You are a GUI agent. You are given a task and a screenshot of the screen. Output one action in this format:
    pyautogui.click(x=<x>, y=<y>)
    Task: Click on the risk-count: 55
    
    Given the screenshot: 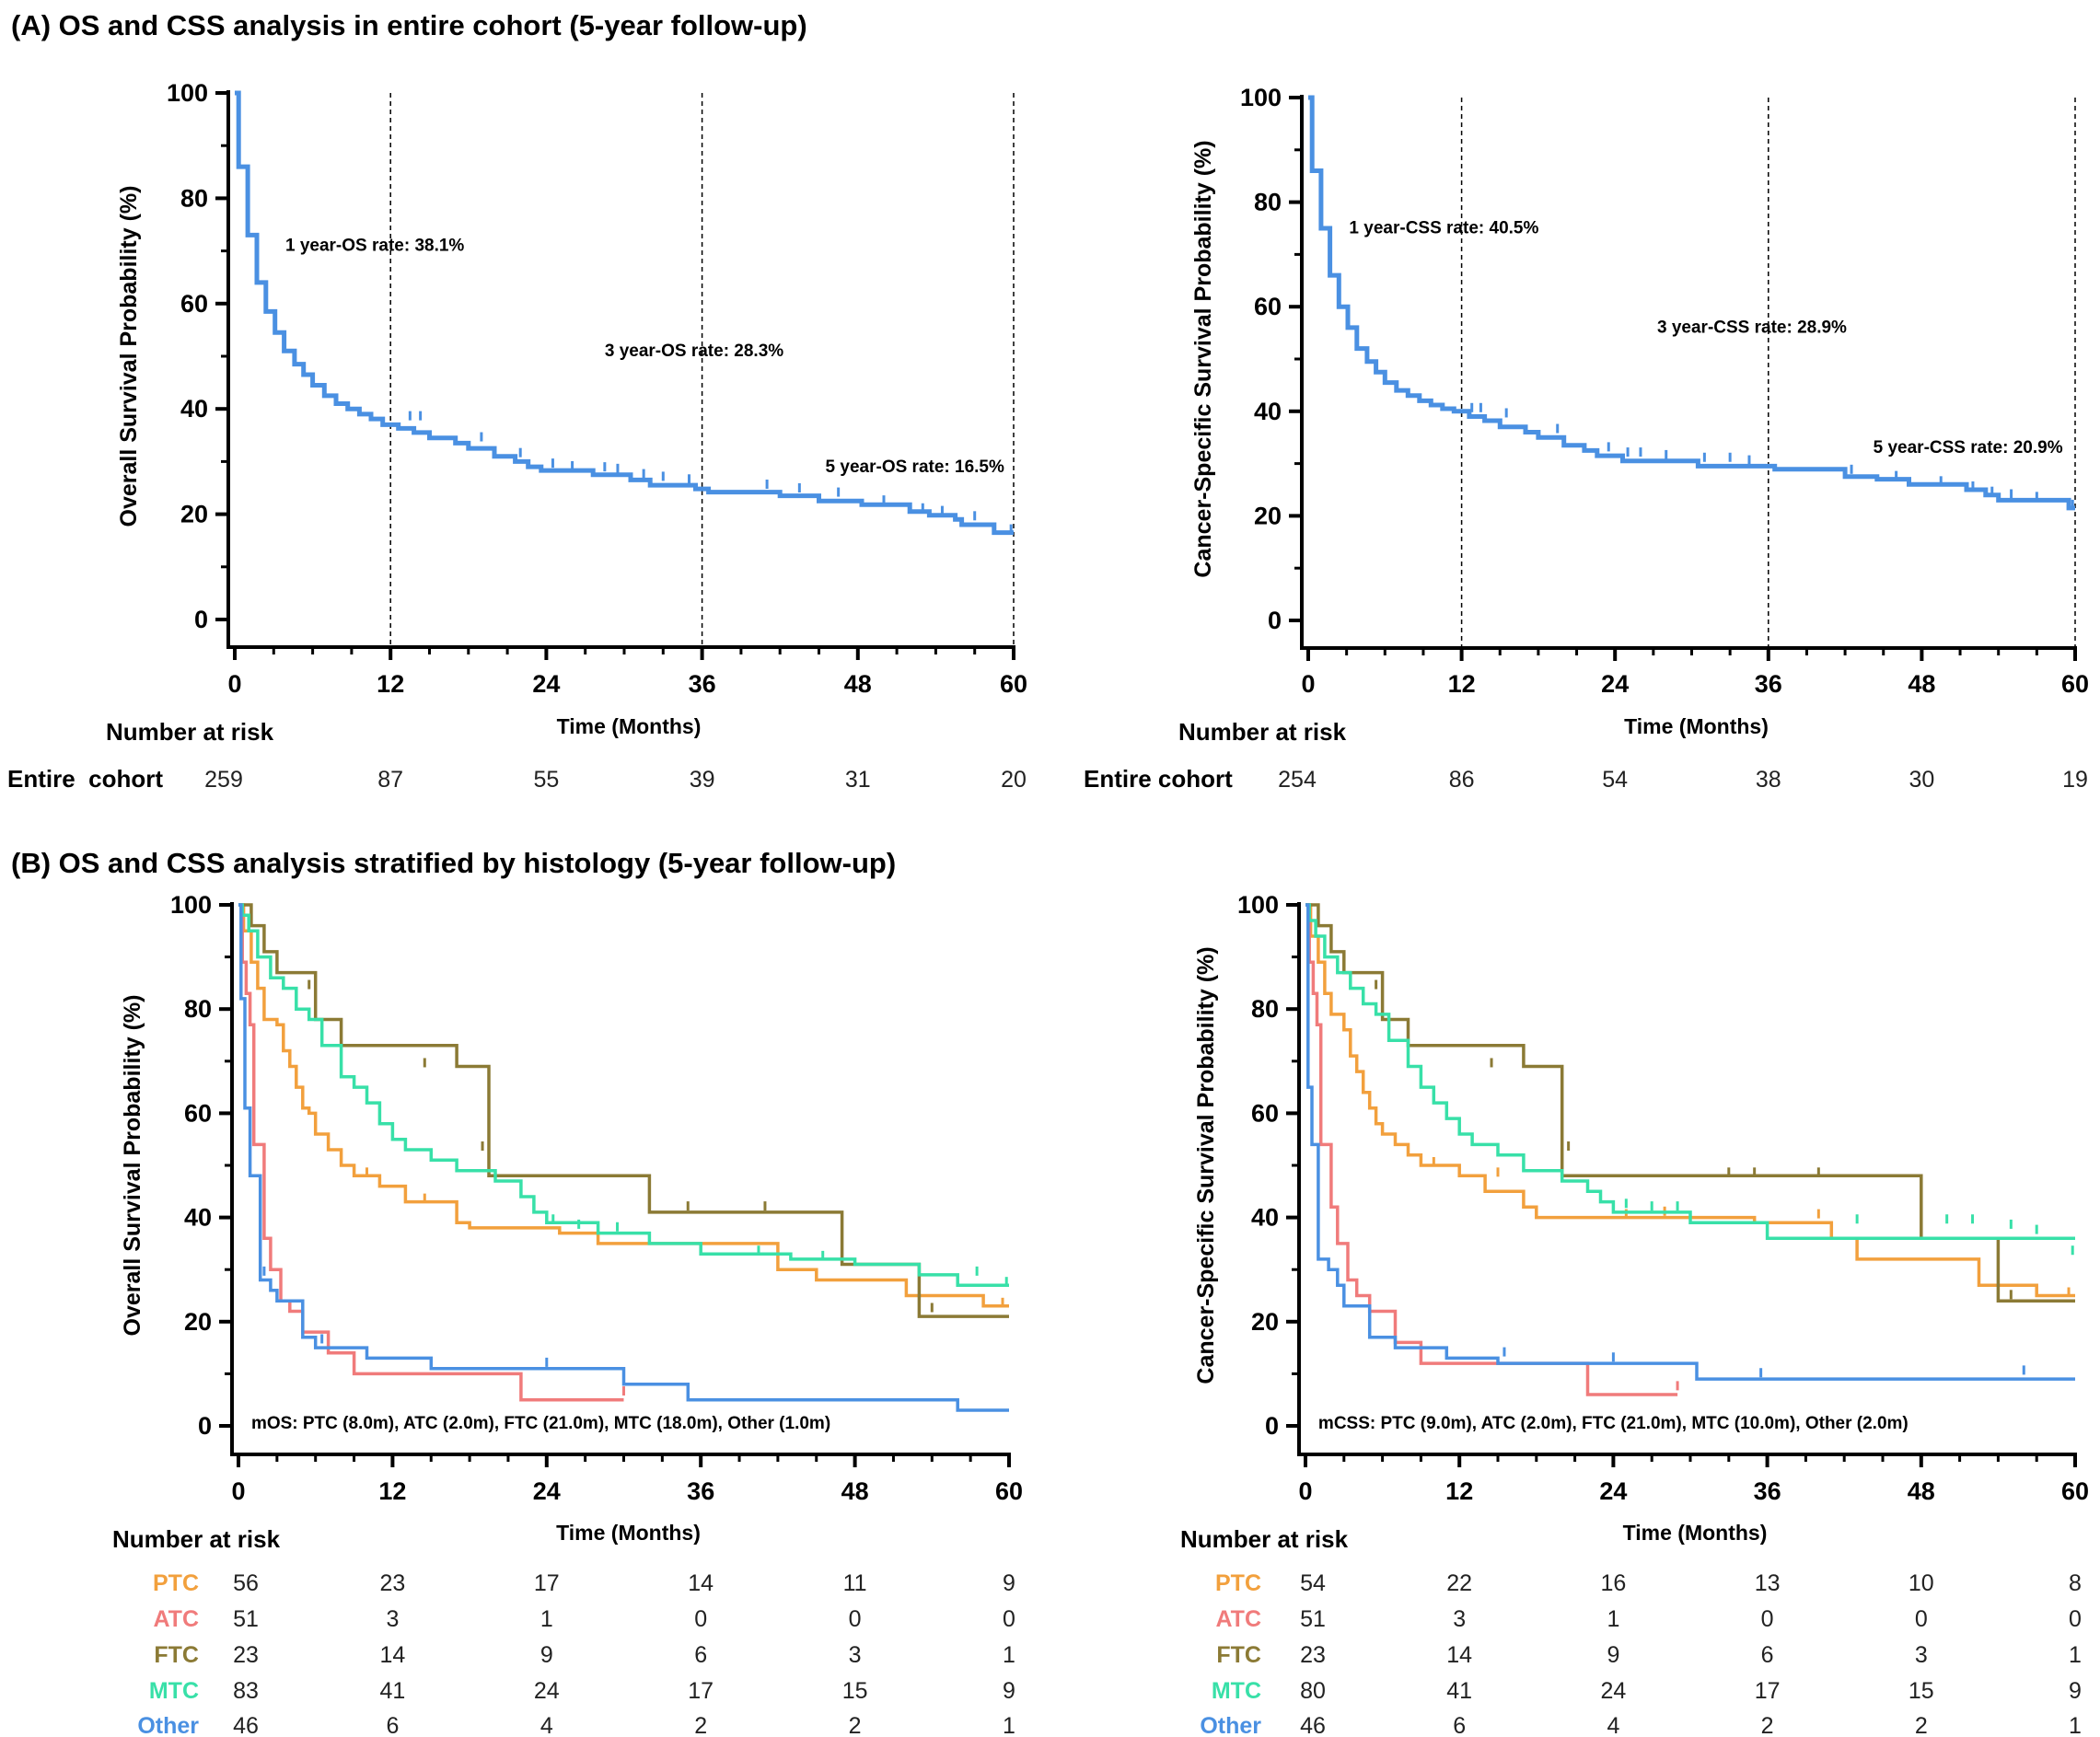 What is the action you would take?
    pyautogui.click(x=546, y=780)
    